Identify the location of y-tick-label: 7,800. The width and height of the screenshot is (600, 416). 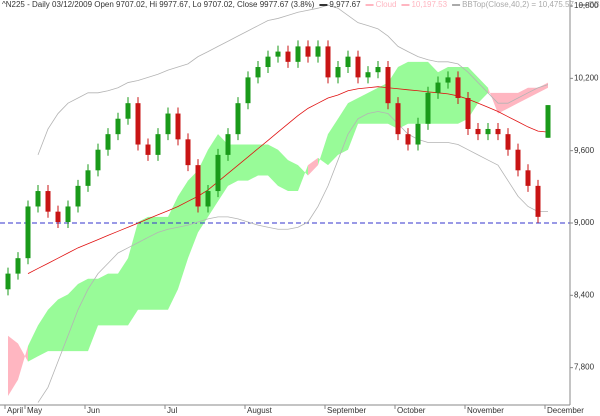
(584, 367).